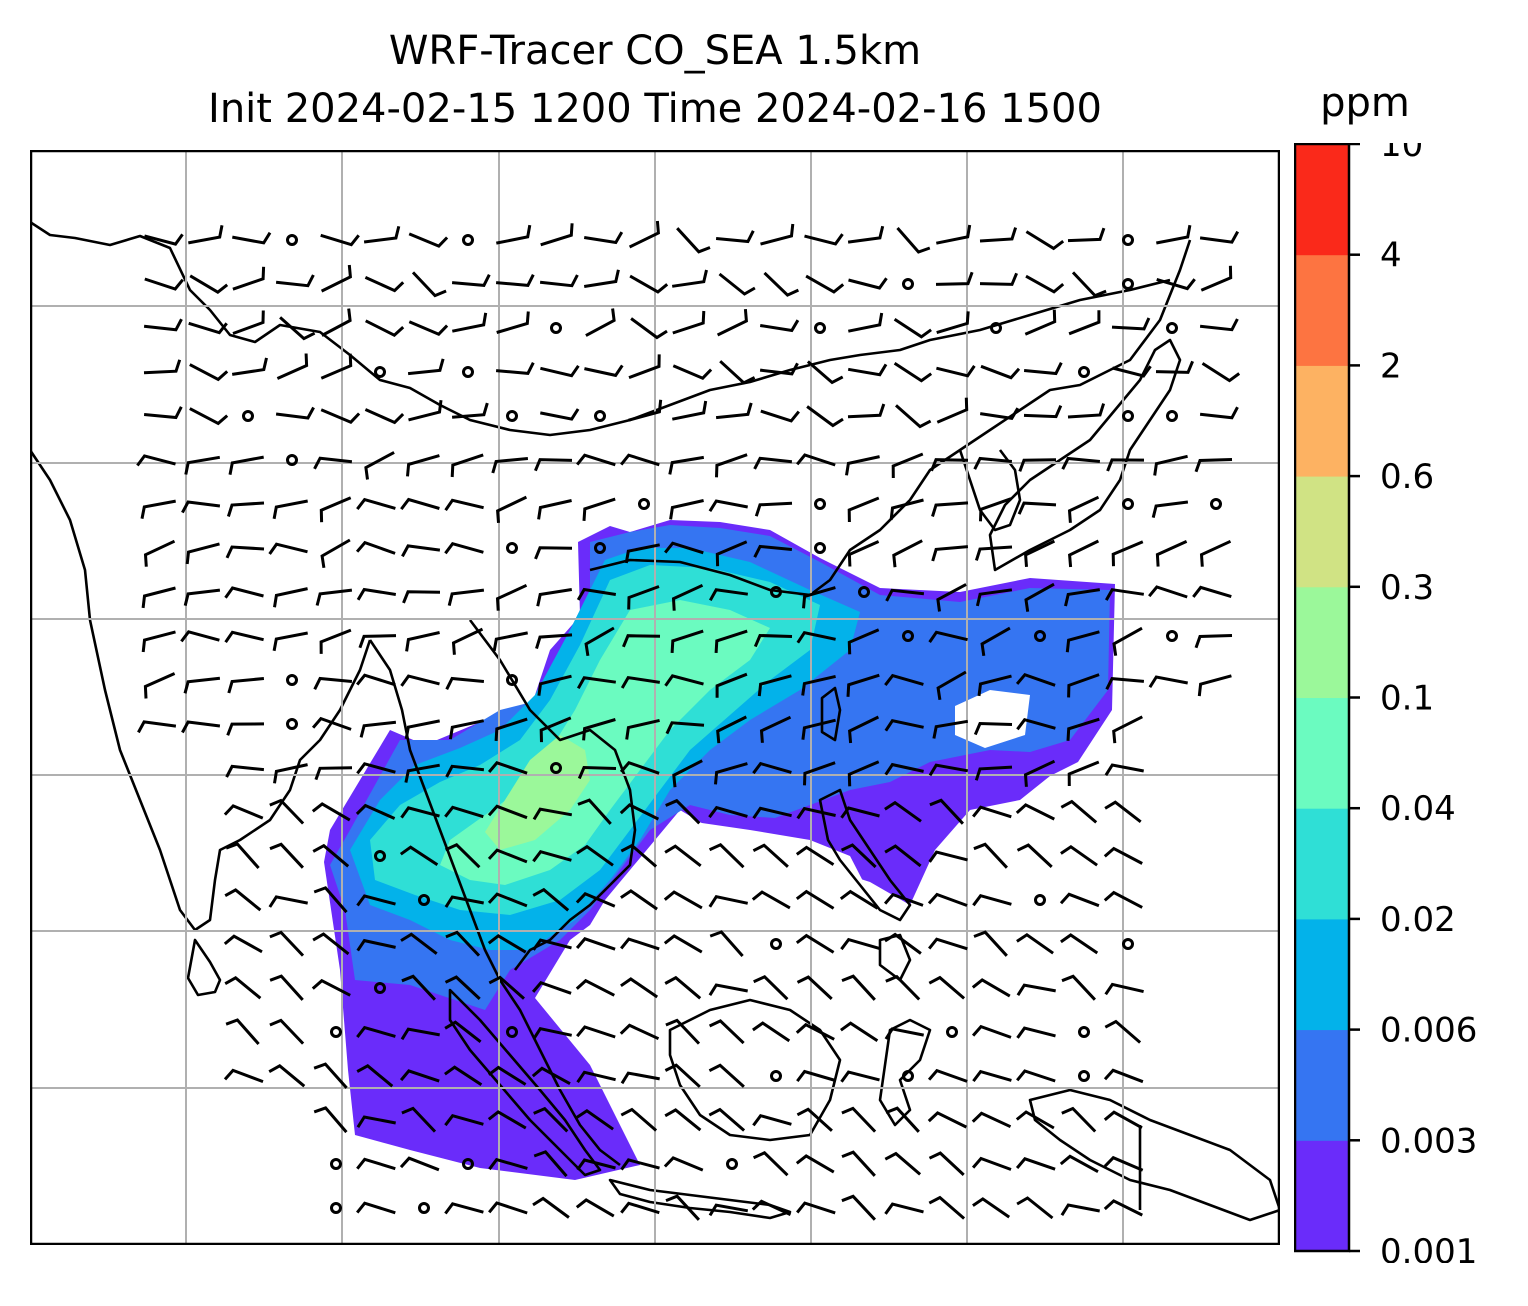 The image size is (1528, 1306). I want to click on colorbar-tick-label: 0.006, so click(1428, 1031).